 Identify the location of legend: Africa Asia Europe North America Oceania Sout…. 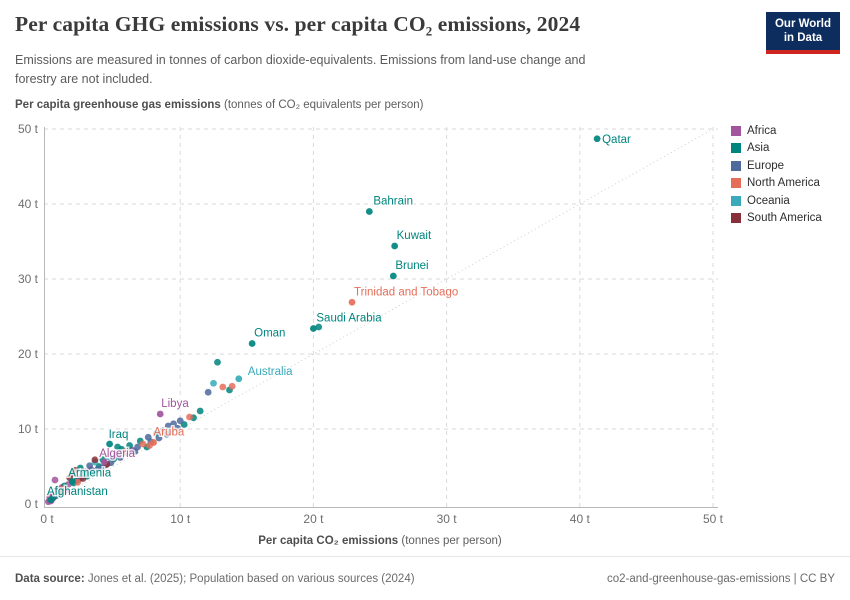
(776, 174).